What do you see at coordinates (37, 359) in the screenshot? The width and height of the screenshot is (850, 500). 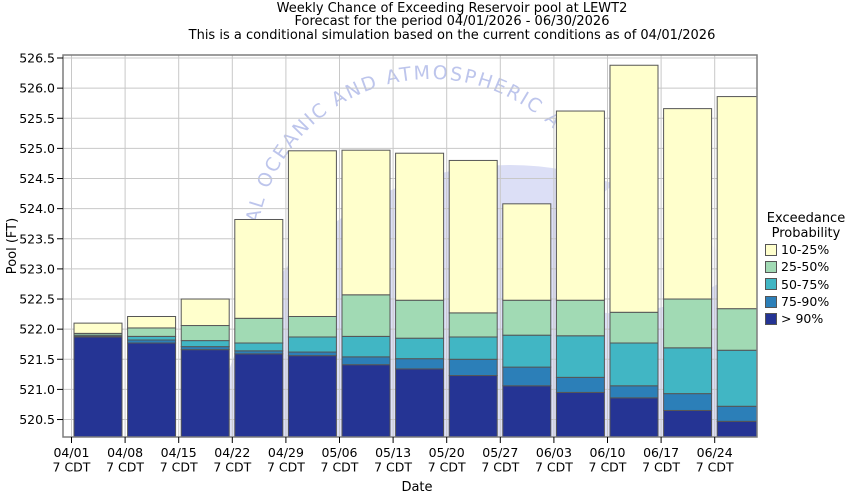 I see `y-tick-label: 521.5` at bounding box center [37, 359].